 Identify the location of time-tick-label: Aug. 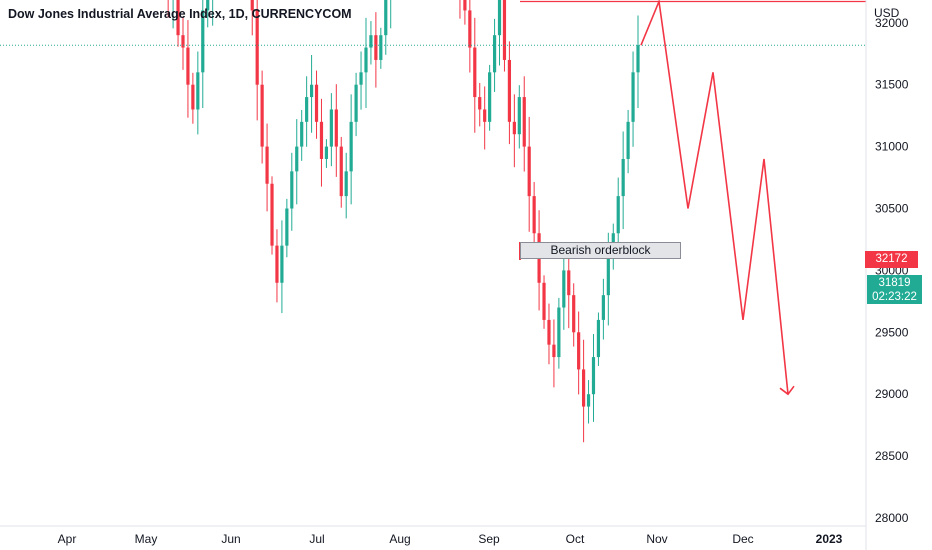
(399, 539).